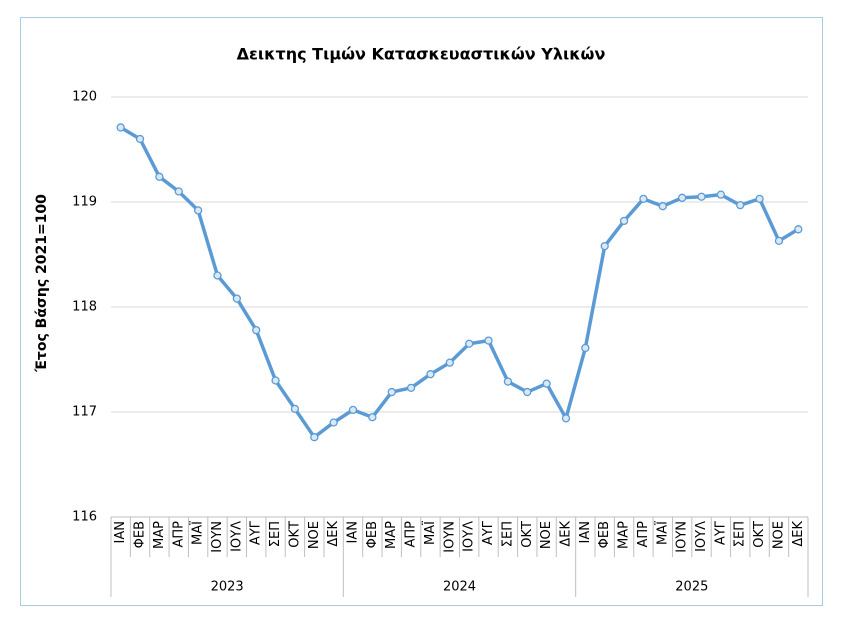  Describe the element at coordinates (84, 97) in the screenshot. I see `y-tick-label: 120` at that location.